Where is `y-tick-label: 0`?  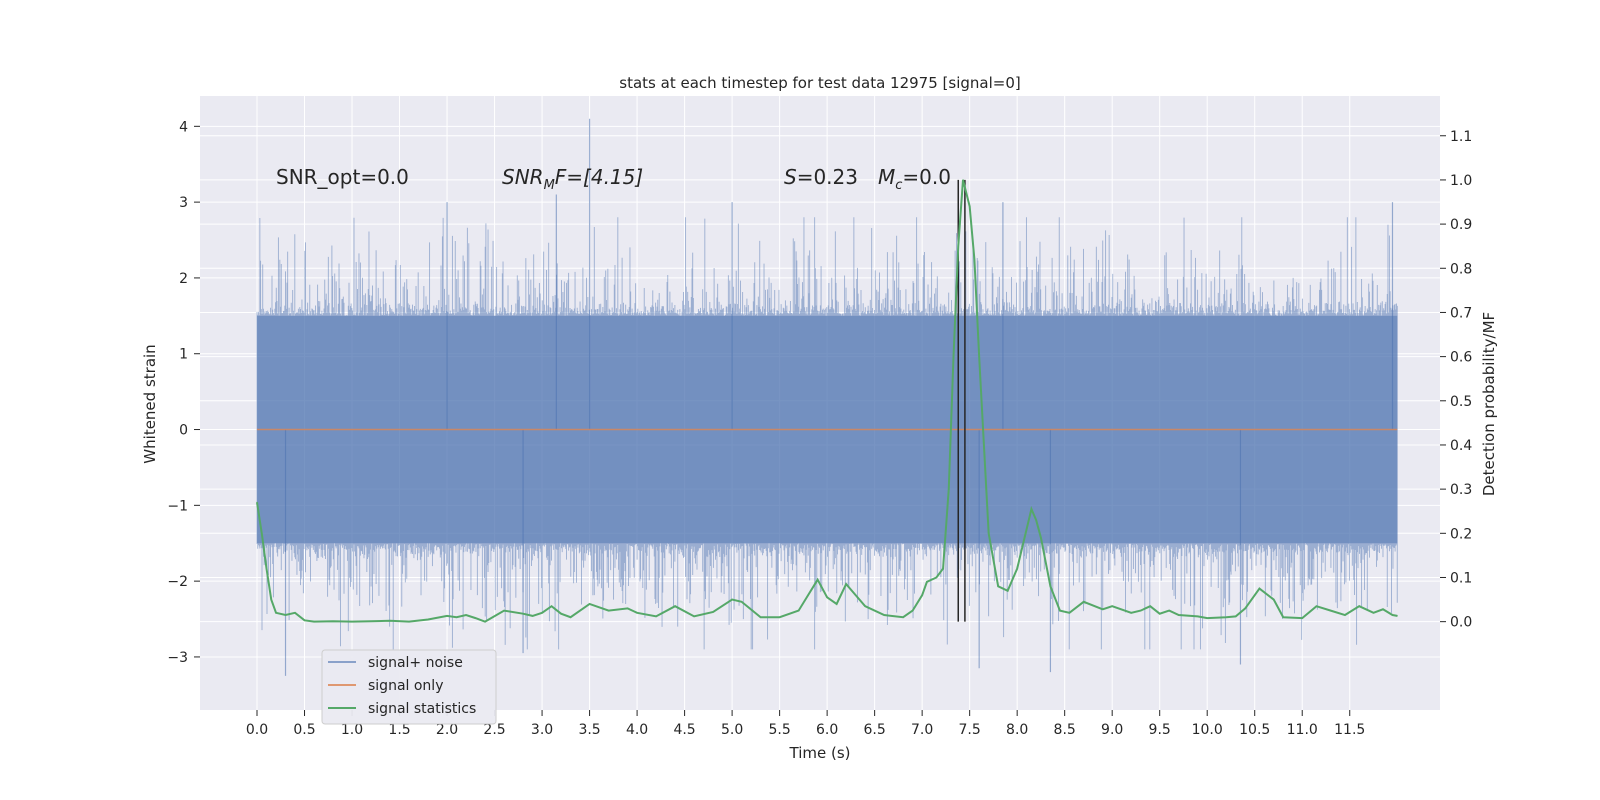
y-tick-label: 0 is located at coordinates (183, 431).